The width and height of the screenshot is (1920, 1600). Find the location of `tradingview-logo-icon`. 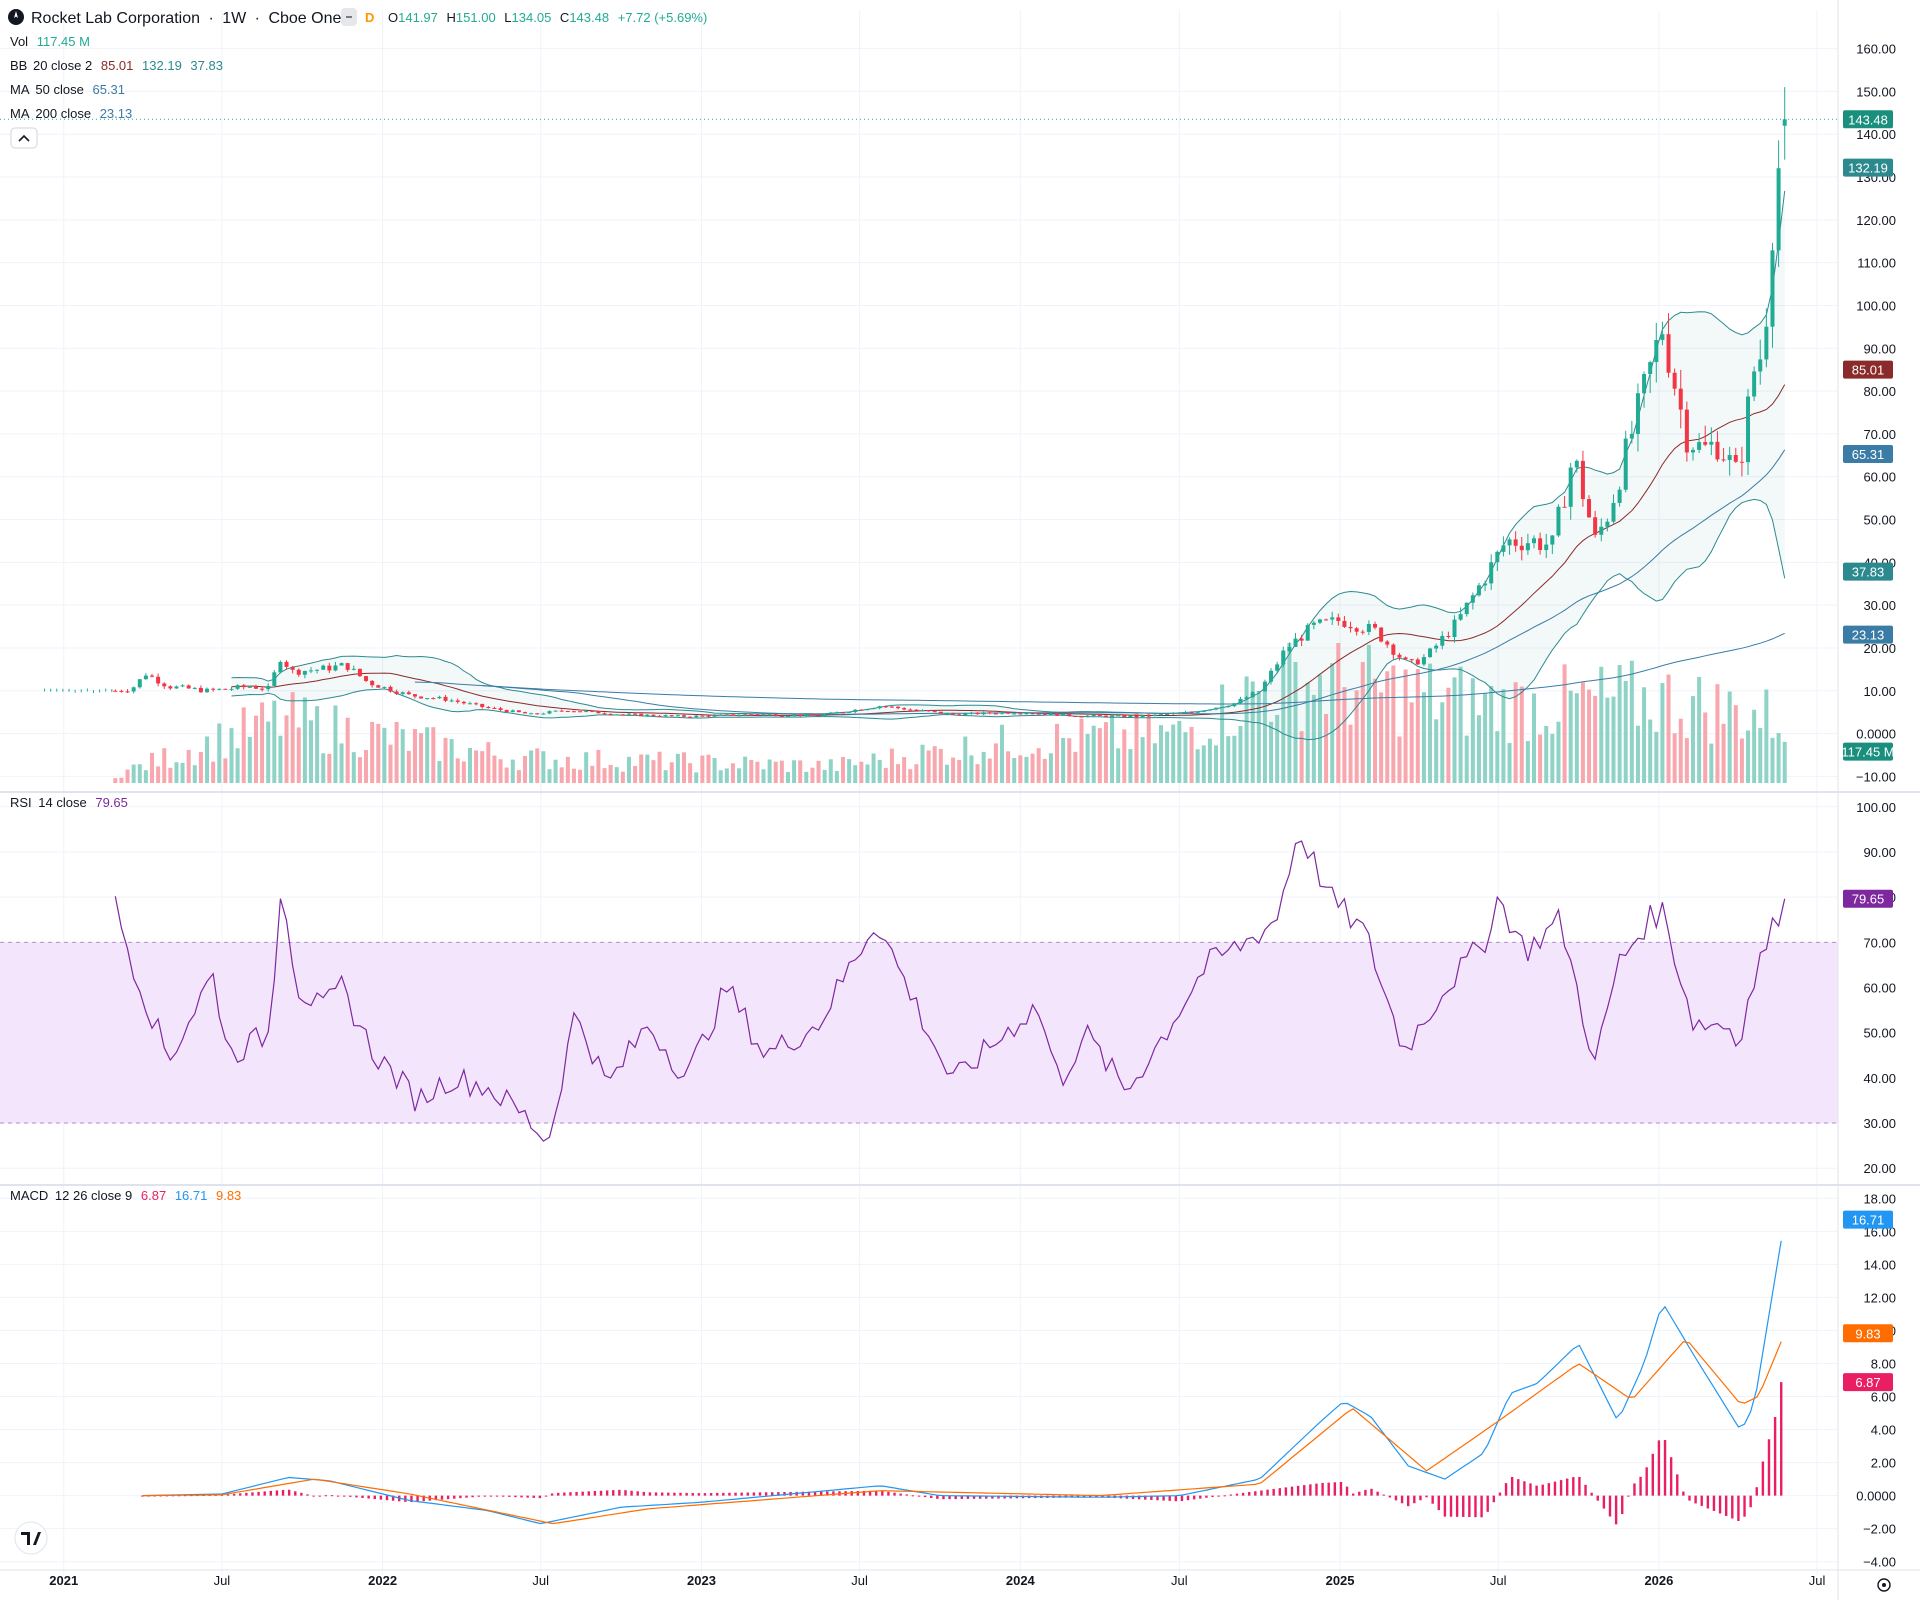

tradingview-logo-icon is located at coordinates (31, 1538).